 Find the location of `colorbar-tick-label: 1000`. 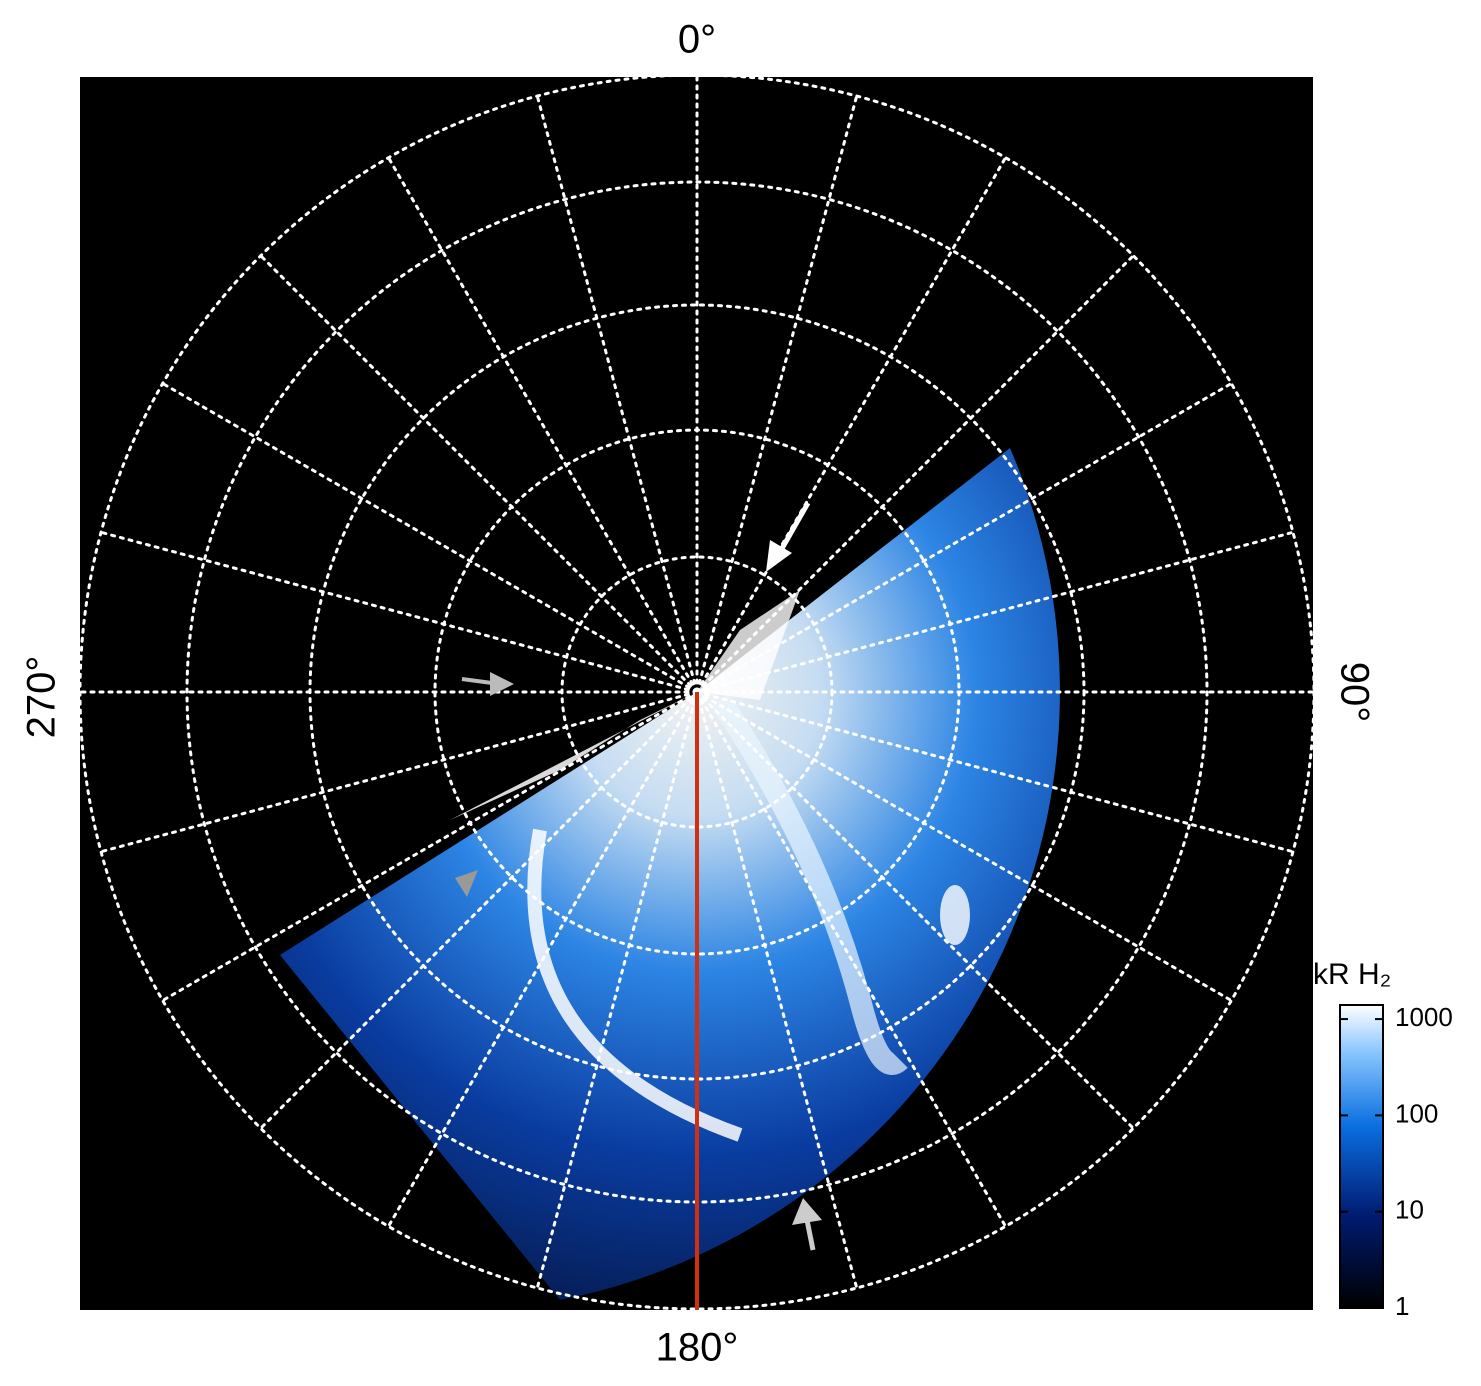

colorbar-tick-label: 1000 is located at coordinates (1424, 1017).